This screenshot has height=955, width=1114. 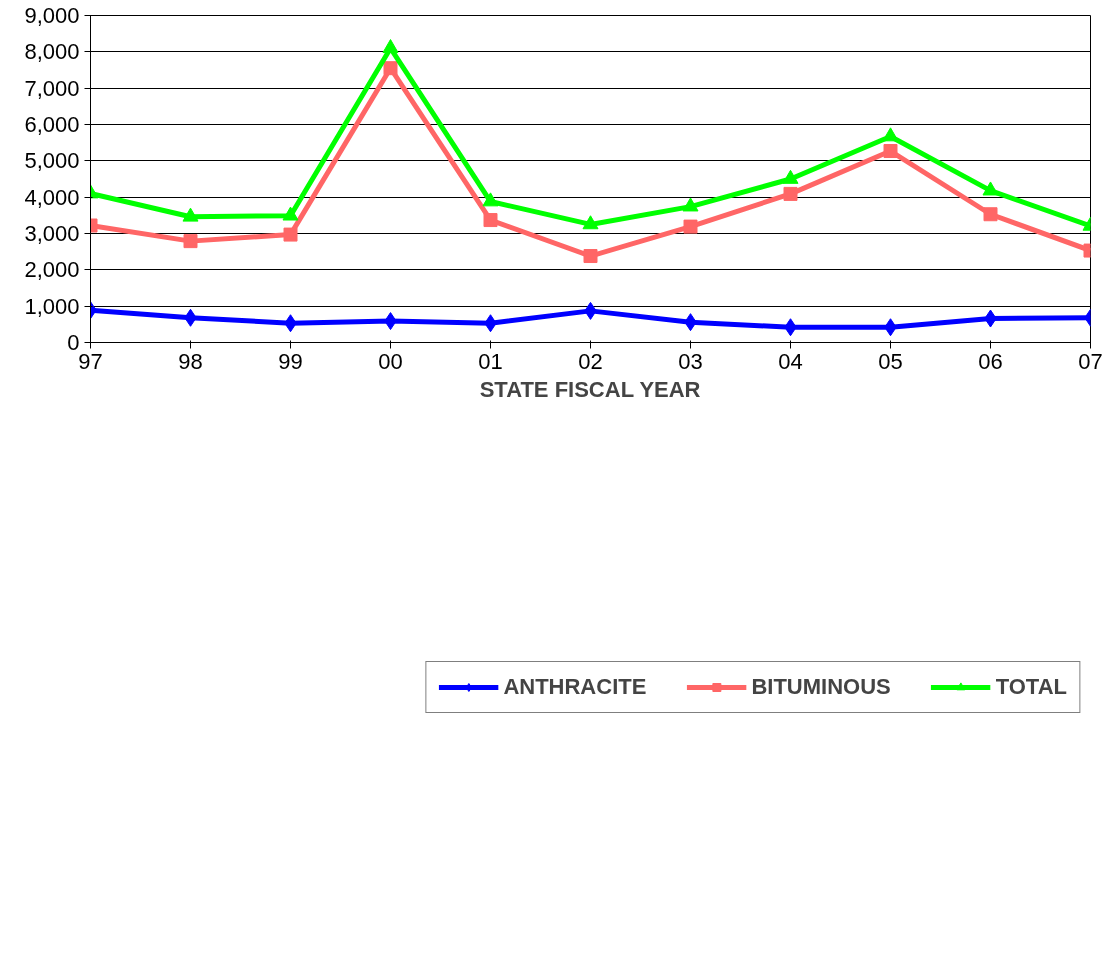 I want to click on y-tick-label: 4,000, so click(x=52, y=197).